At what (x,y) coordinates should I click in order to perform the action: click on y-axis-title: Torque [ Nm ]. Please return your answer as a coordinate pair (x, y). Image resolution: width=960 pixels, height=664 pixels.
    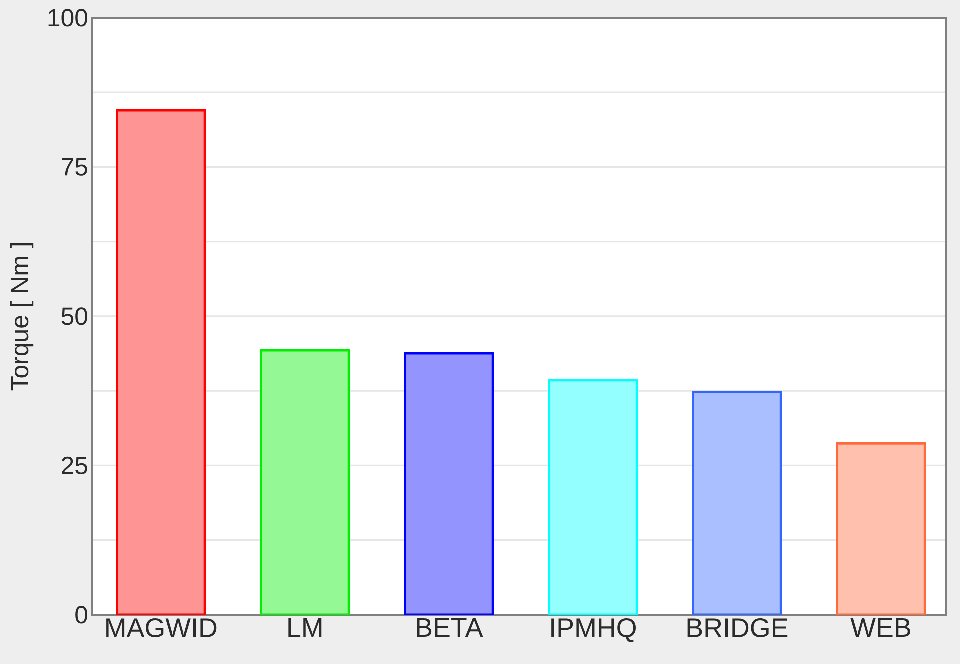
    Looking at the image, I should click on (22, 317).